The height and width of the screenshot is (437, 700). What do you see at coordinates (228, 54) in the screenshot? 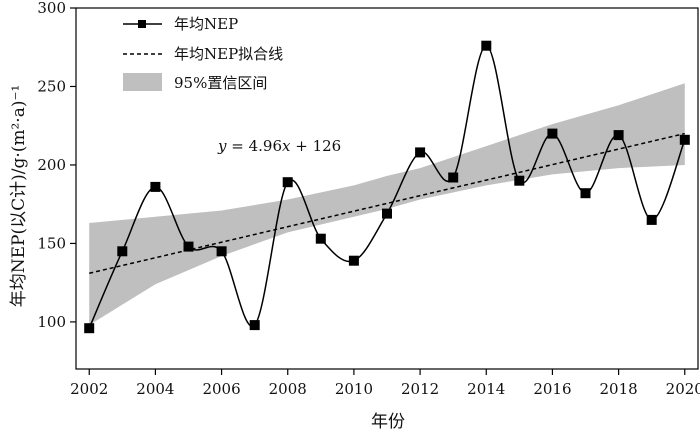
I see `legend-label-fit: 年均NEP拟合线` at bounding box center [228, 54].